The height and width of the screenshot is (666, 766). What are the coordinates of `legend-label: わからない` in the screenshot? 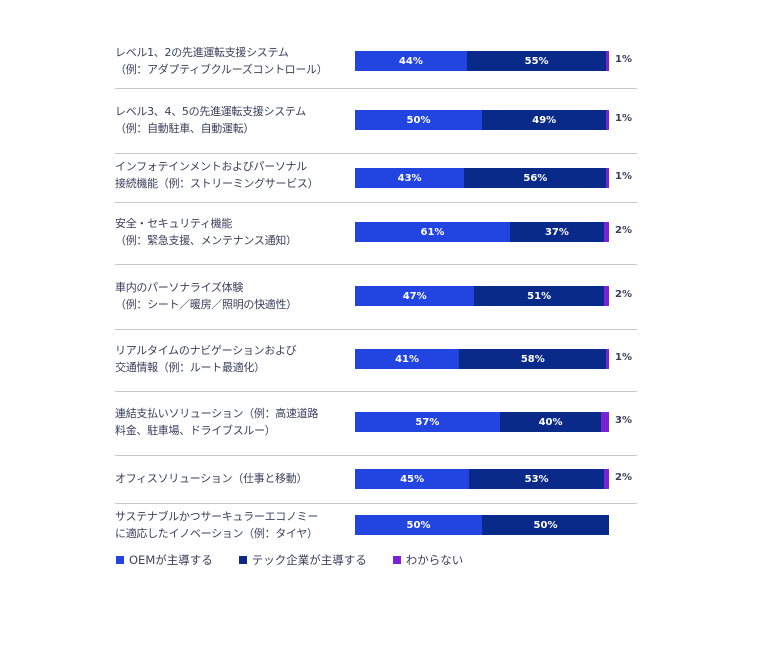 It's located at (434, 560).